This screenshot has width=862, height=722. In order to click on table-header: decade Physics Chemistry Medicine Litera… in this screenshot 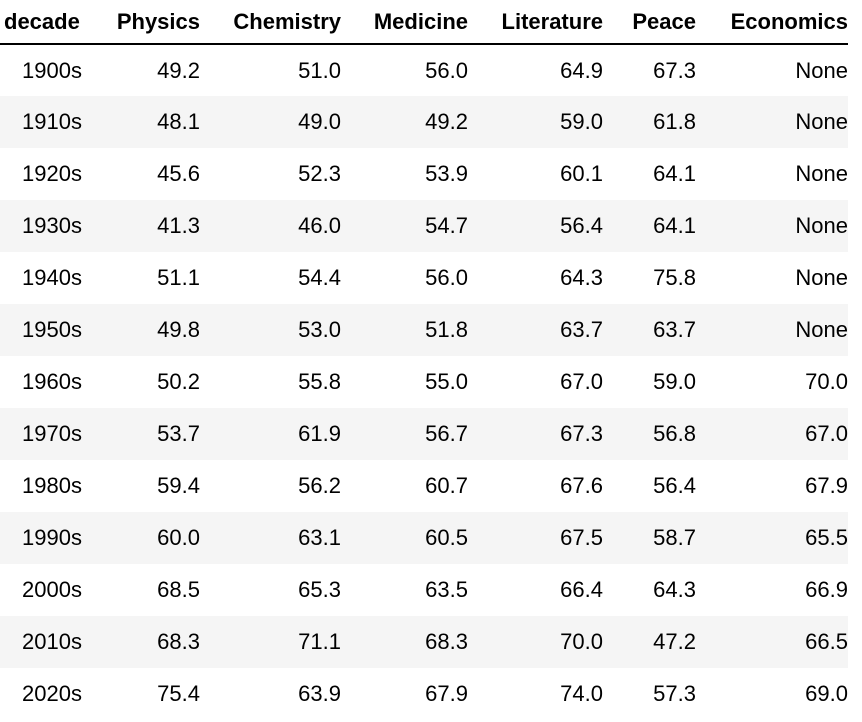, I will do `click(424, 22)`.